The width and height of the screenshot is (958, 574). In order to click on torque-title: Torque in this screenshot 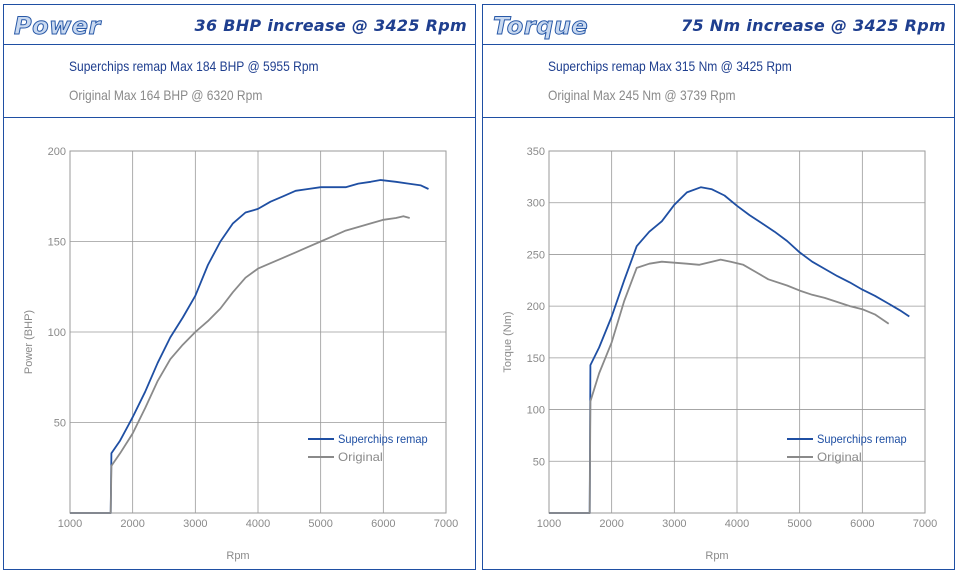, I will do `click(540, 26)`.